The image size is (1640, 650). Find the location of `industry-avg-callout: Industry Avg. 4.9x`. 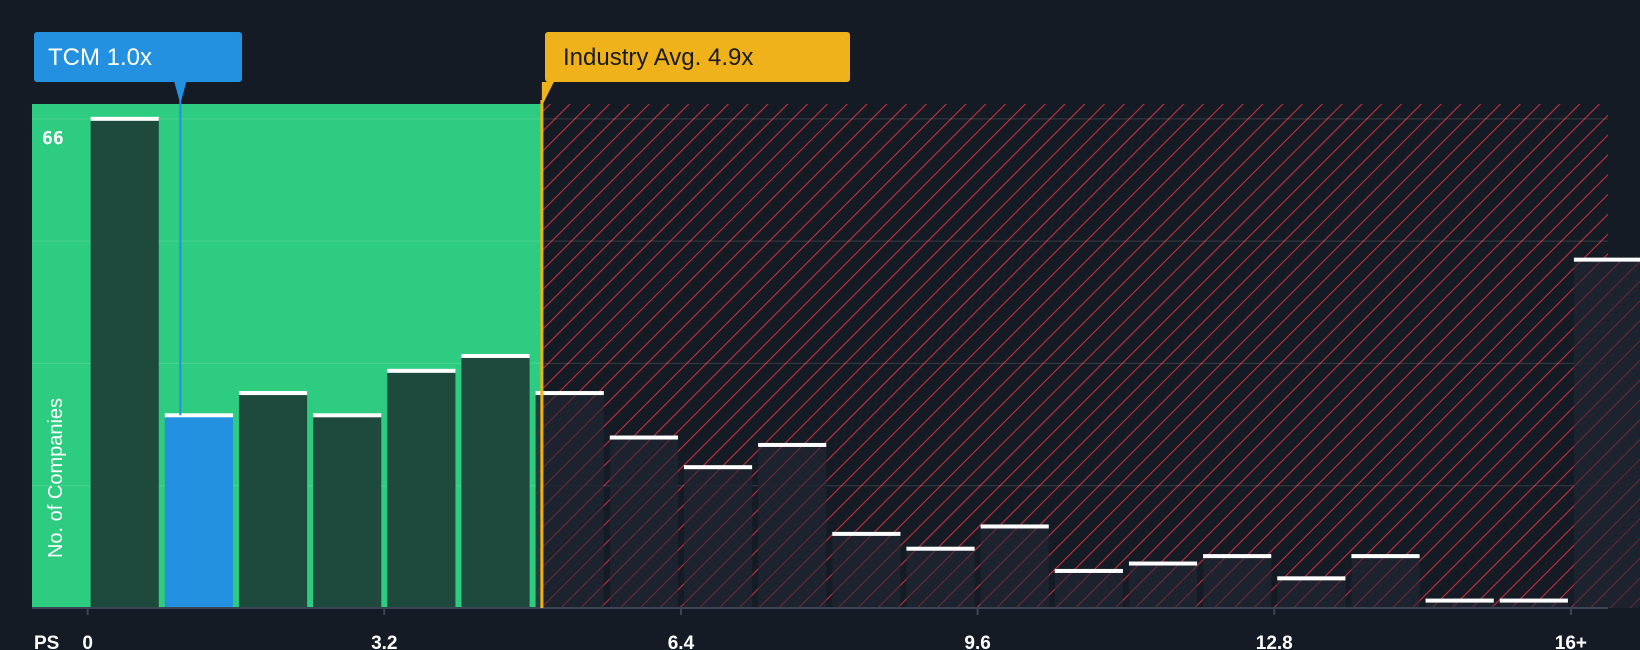

industry-avg-callout: Industry Avg. 4.9x is located at coordinates (695, 69).